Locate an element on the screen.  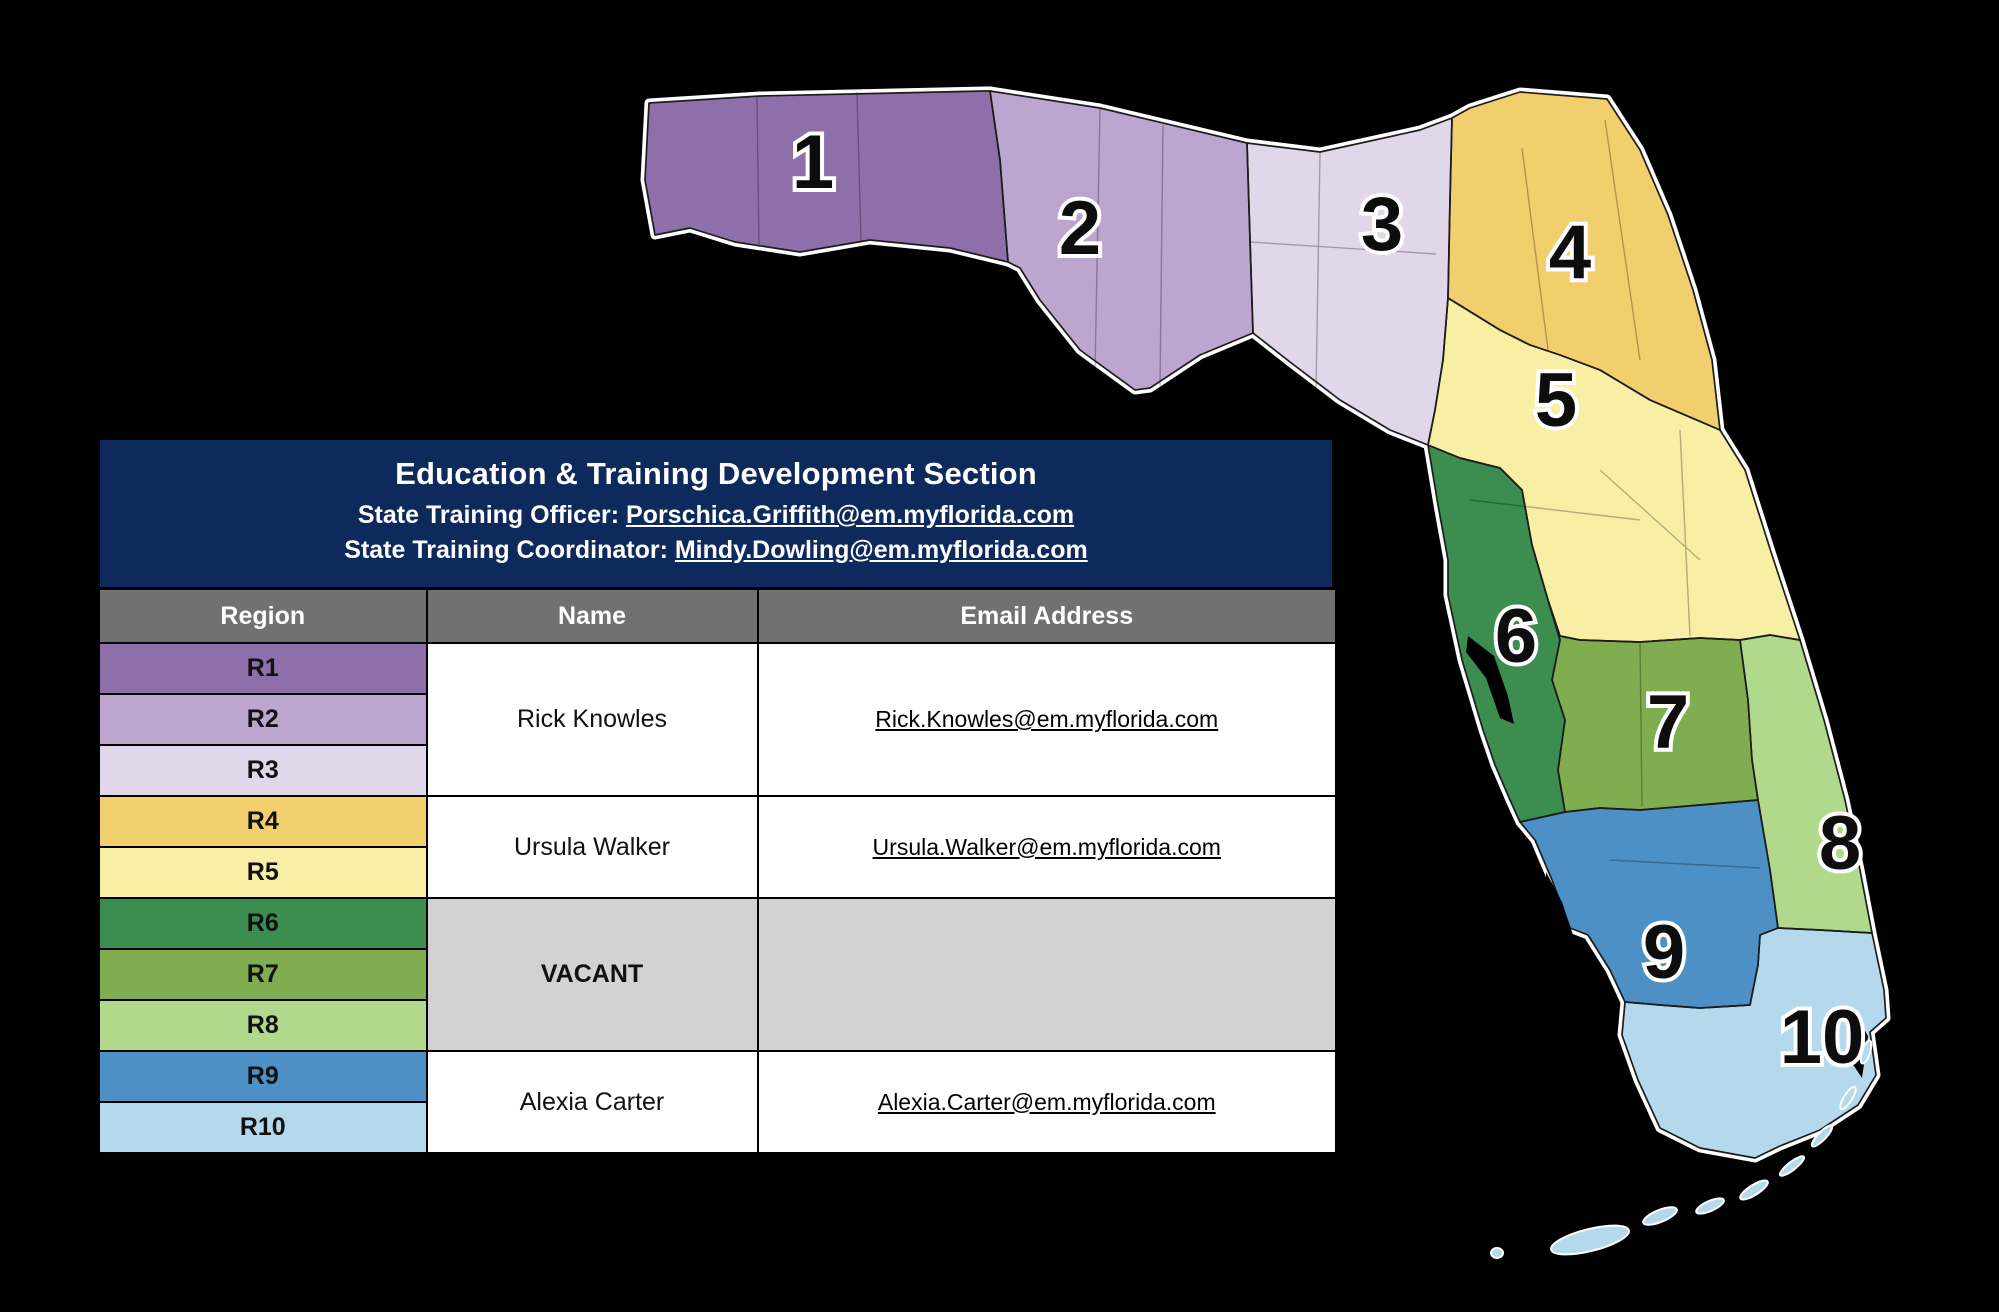
table-row: R5 is located at coordinates (717, 872).